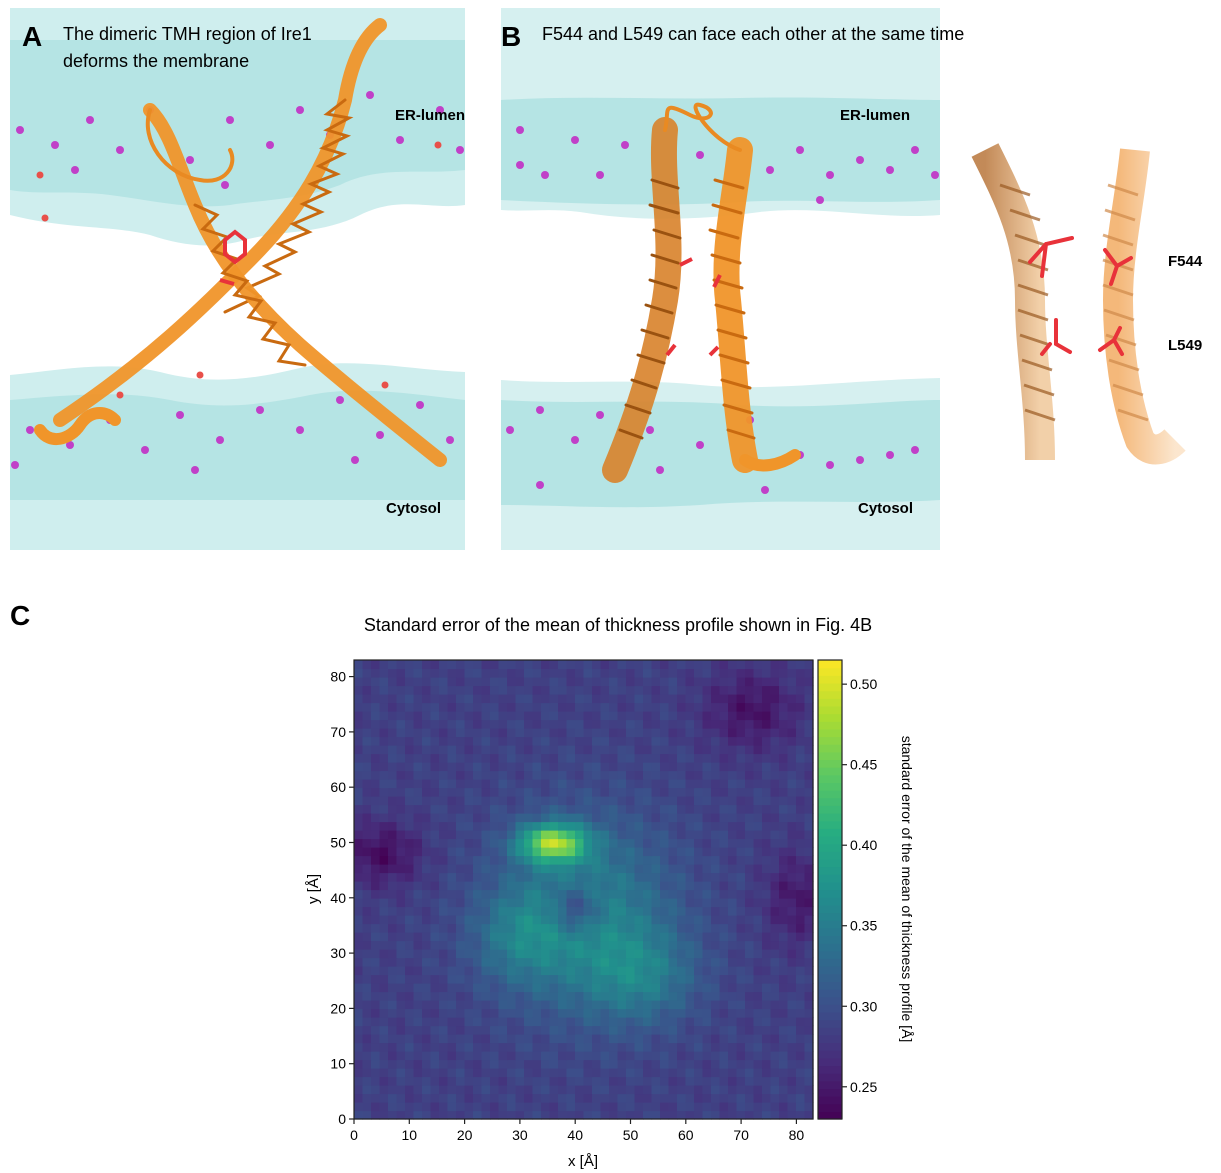 This screenshot has width=1221, height=1173. I want to click on colorbar-segment, so click(830, 763).